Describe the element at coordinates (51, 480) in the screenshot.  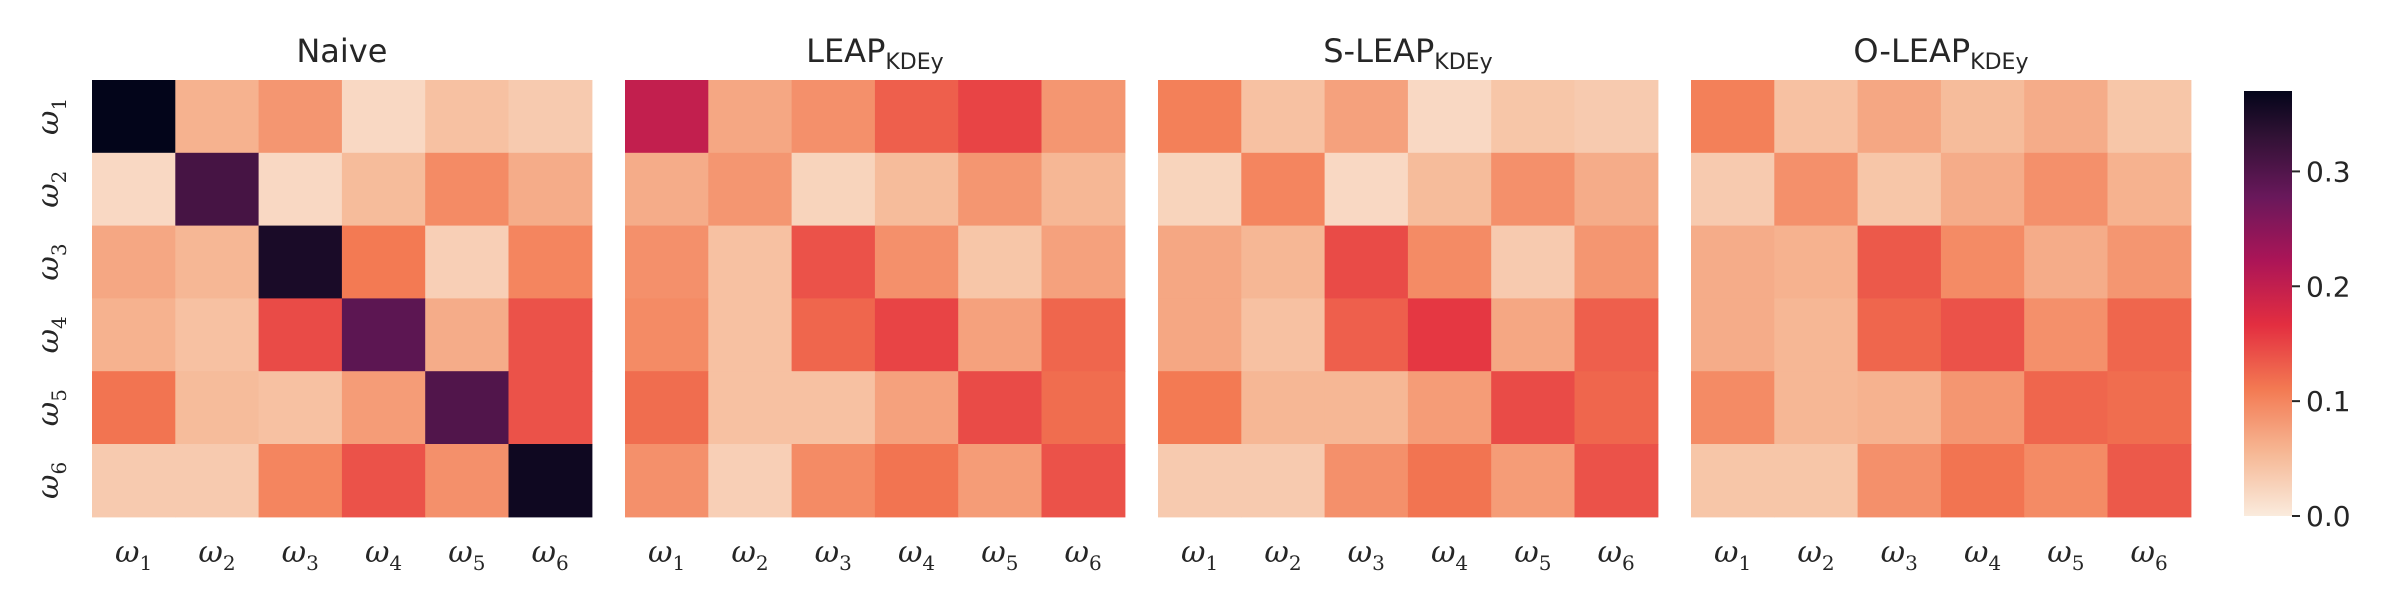
I see `y-tick-label: ω6` at that location.